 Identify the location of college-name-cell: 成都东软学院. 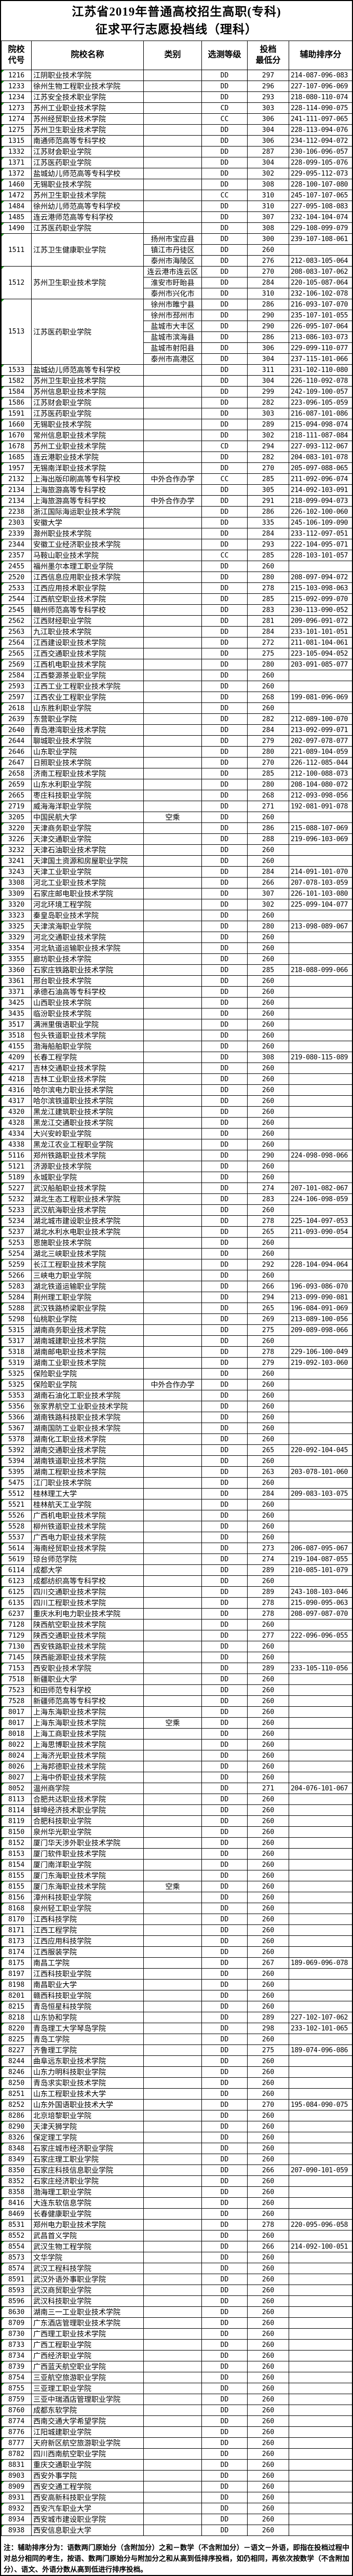
(88, 2411).